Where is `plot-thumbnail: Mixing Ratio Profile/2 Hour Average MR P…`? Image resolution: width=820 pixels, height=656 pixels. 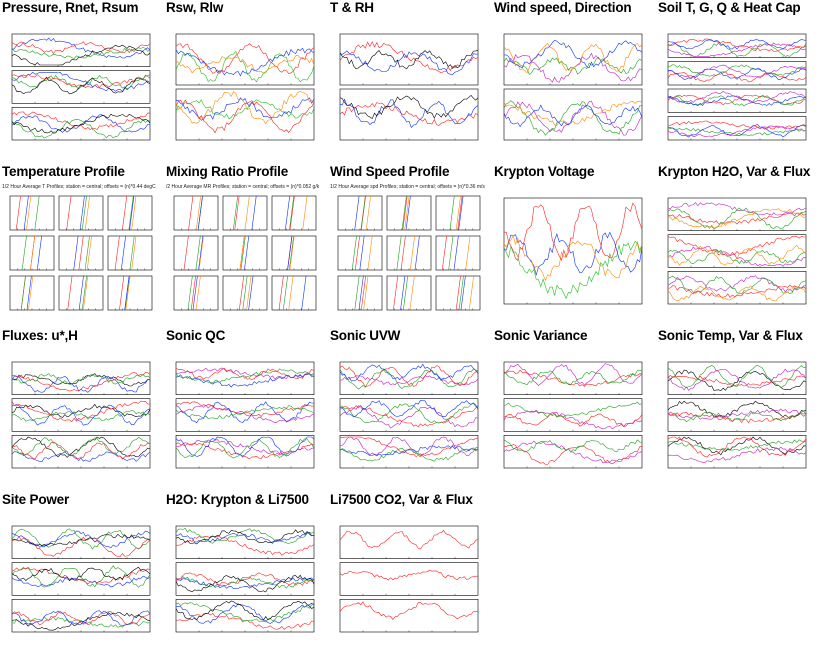
plot-thumbnail: Mixing Ratio Profile/2 Hour Average MR P… is located at coordinates (246, 246).